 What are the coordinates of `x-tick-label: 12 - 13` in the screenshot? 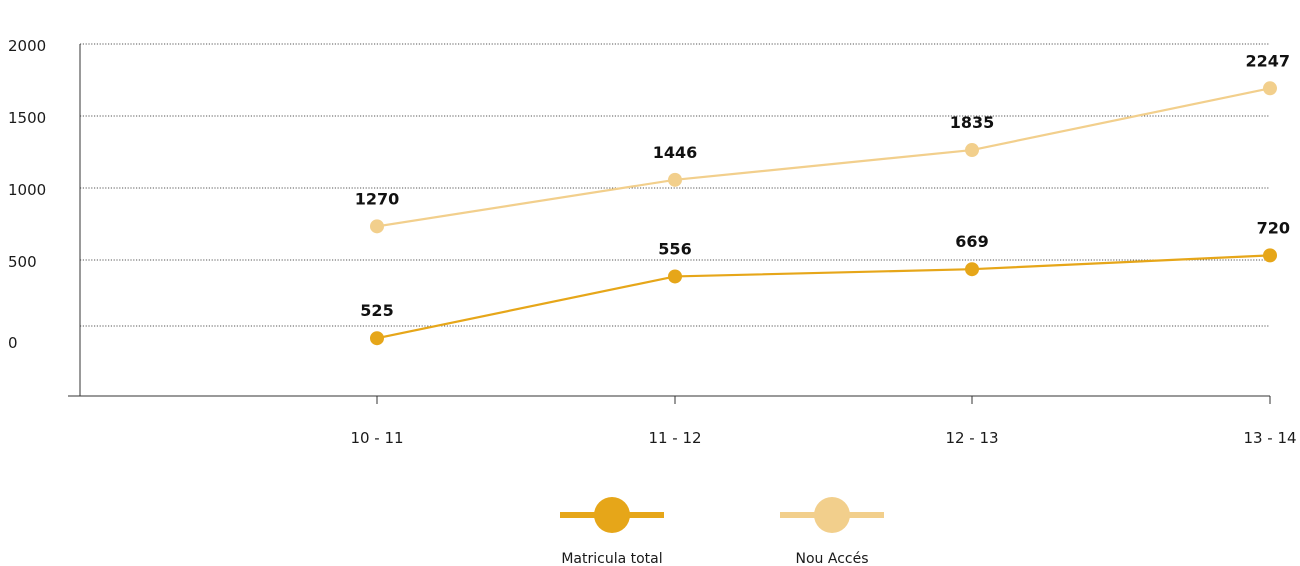 It's located at (971, 438).